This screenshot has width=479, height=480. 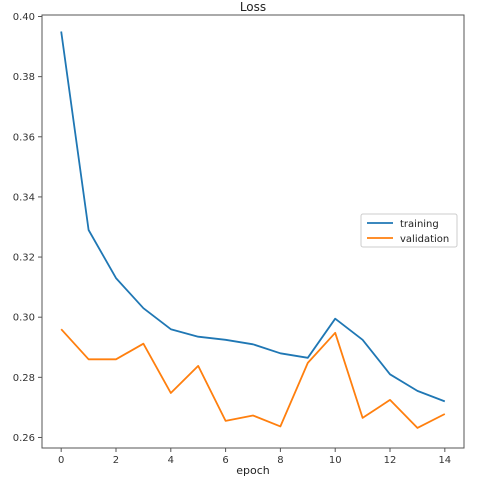 What do you see at coordinates (24, 77) in the screenshot?
I see `y-tick-label: 0.38` at bounding box center [24, 77].